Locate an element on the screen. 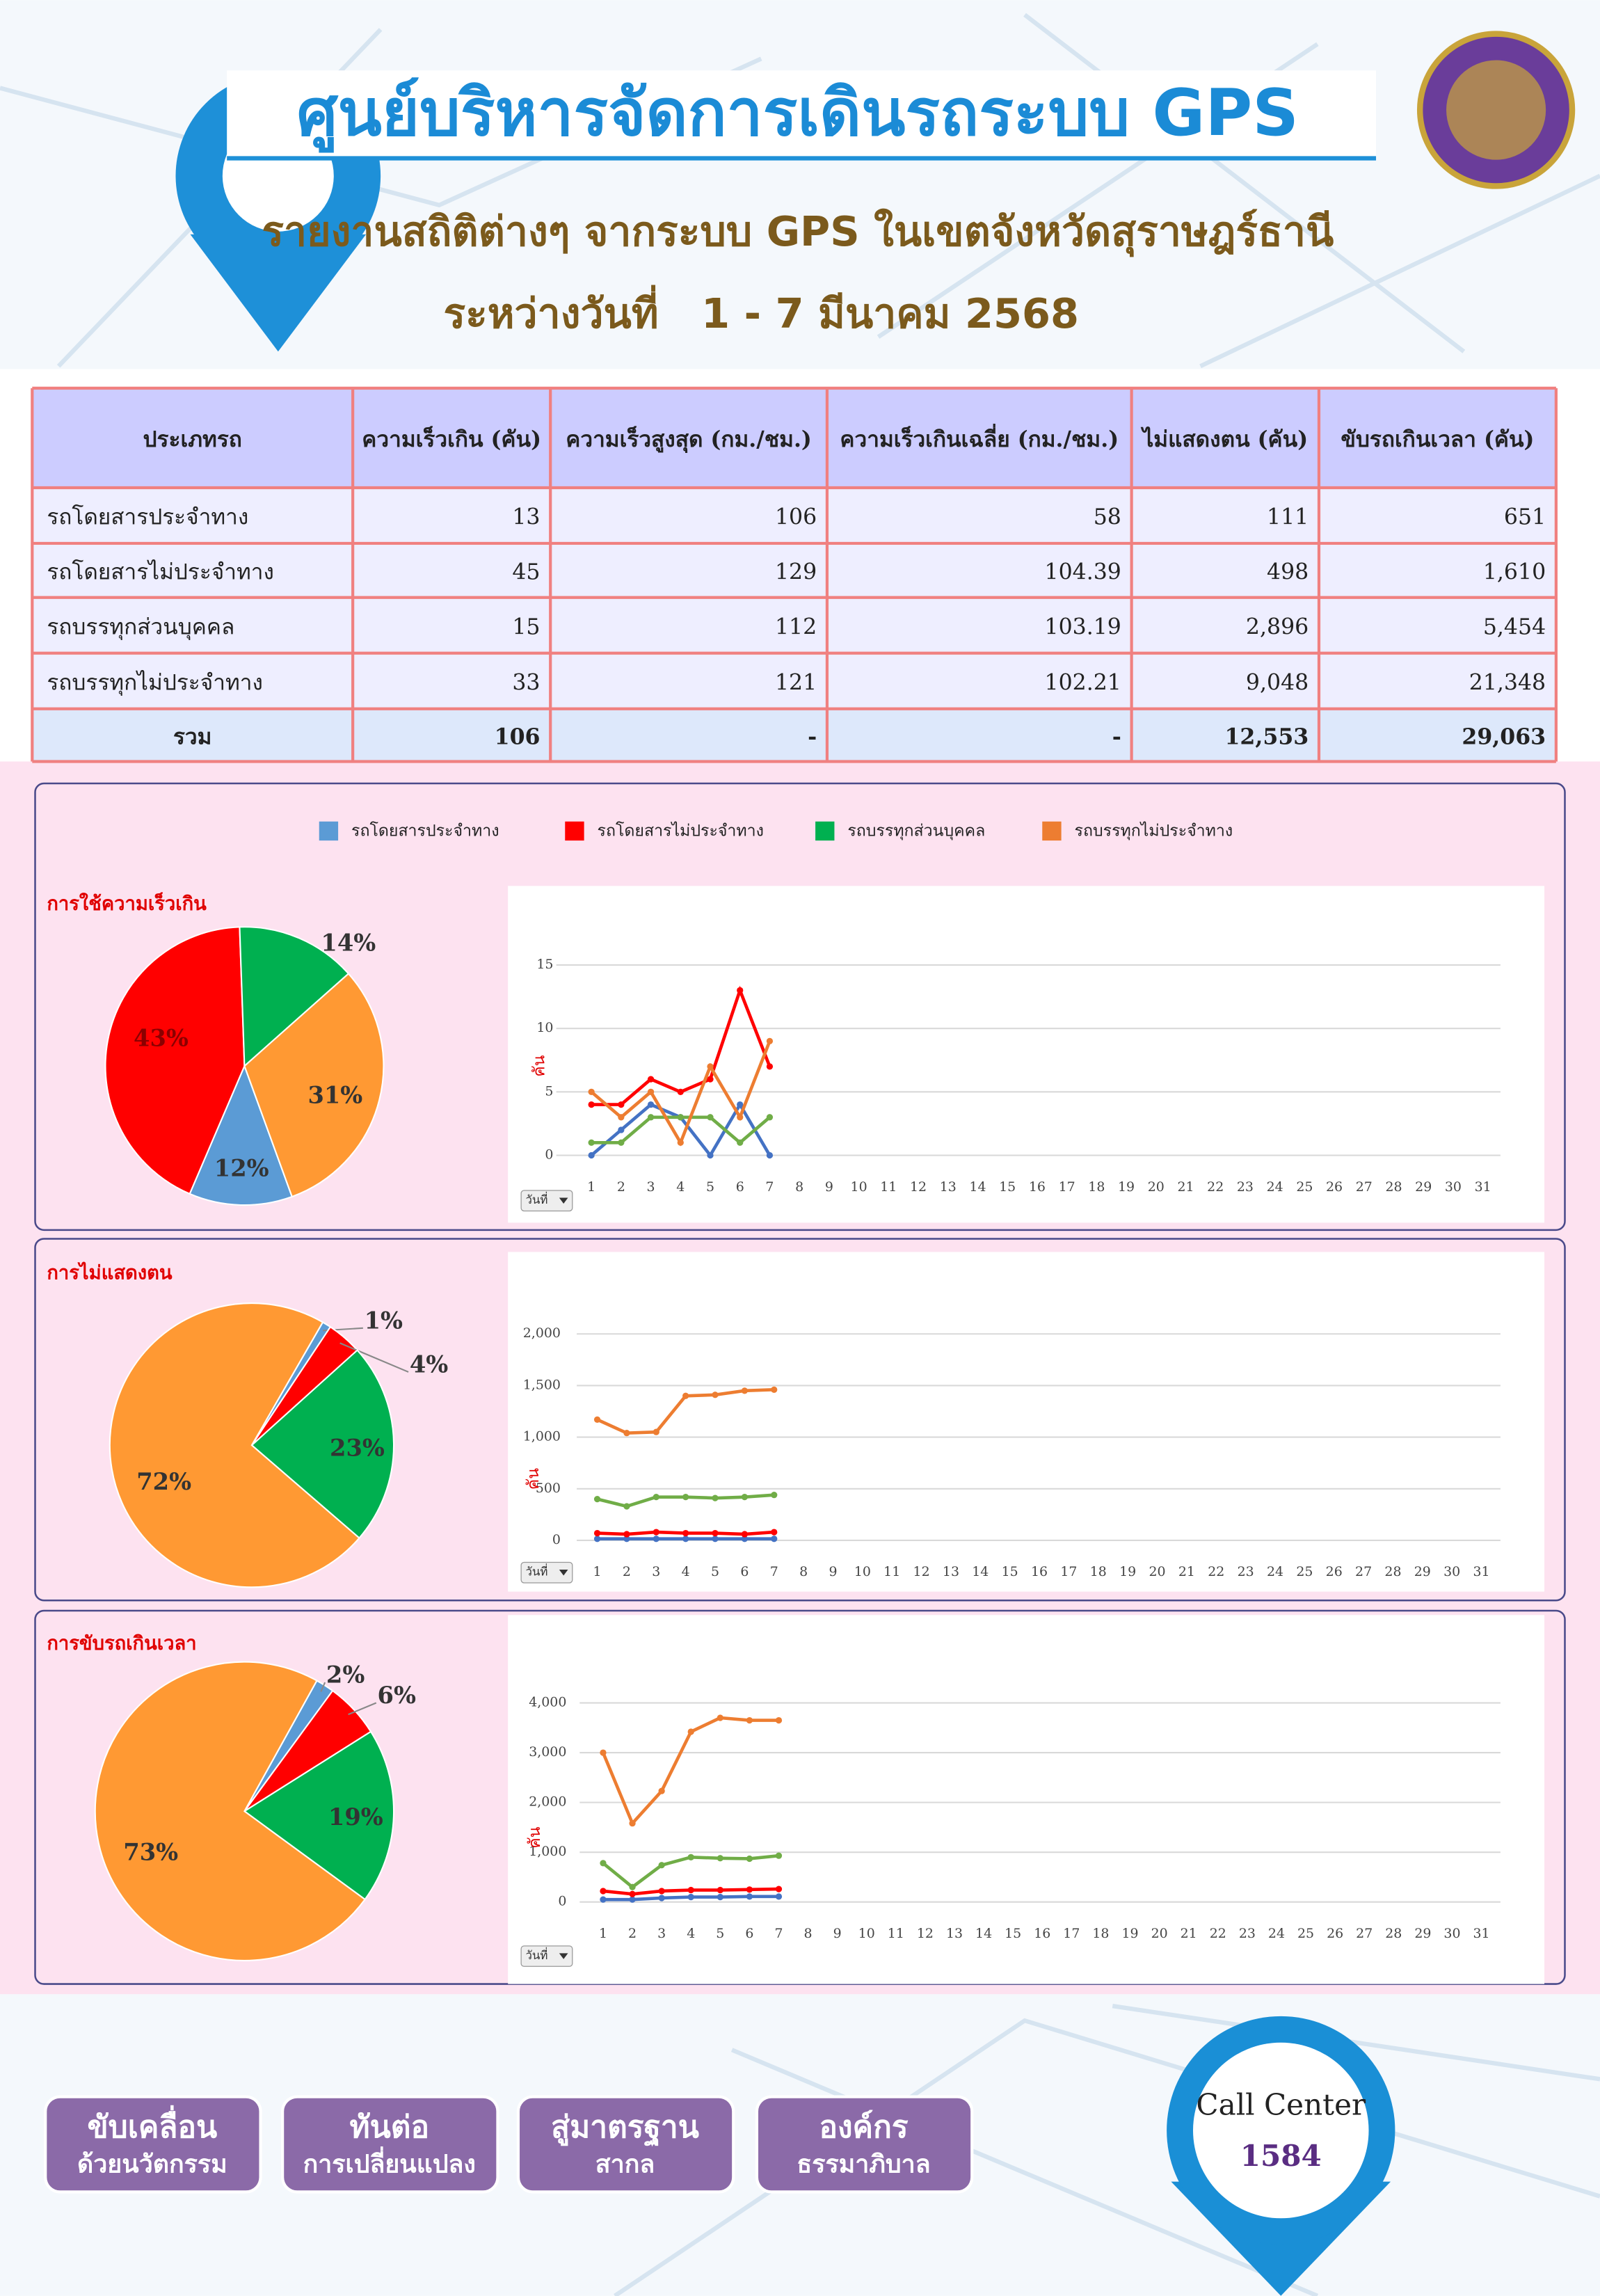 Image resolution: width=1600 pixels, height=2296 pixels. filter-arrow is located at coordinates (563, 1573).